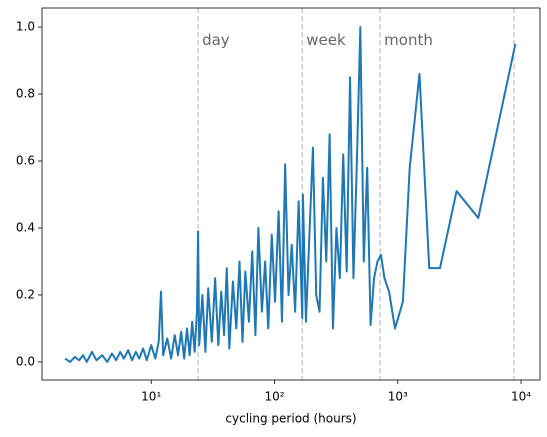 Image resolution: width=547 pixels, height=437 pixels. I want to click on x-axis-label: cycling period (hours), so click(290, 419).